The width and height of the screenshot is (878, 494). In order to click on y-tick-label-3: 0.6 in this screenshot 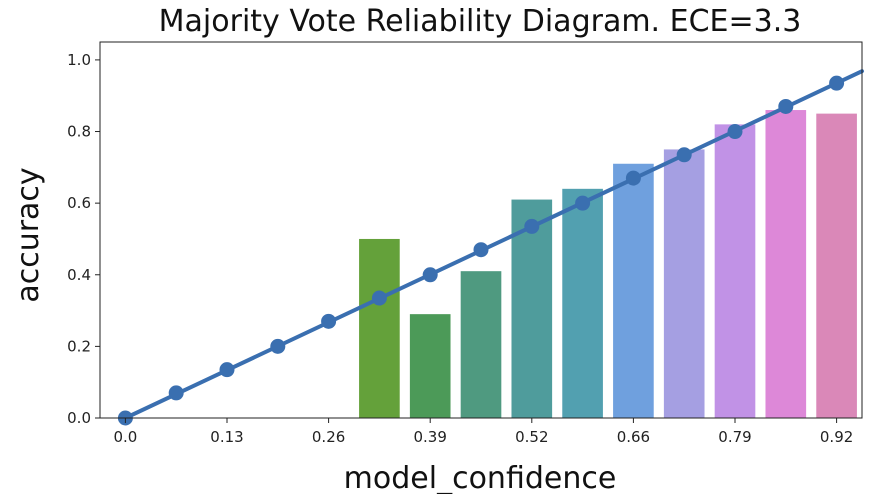, I will do `click(79, 203)`.